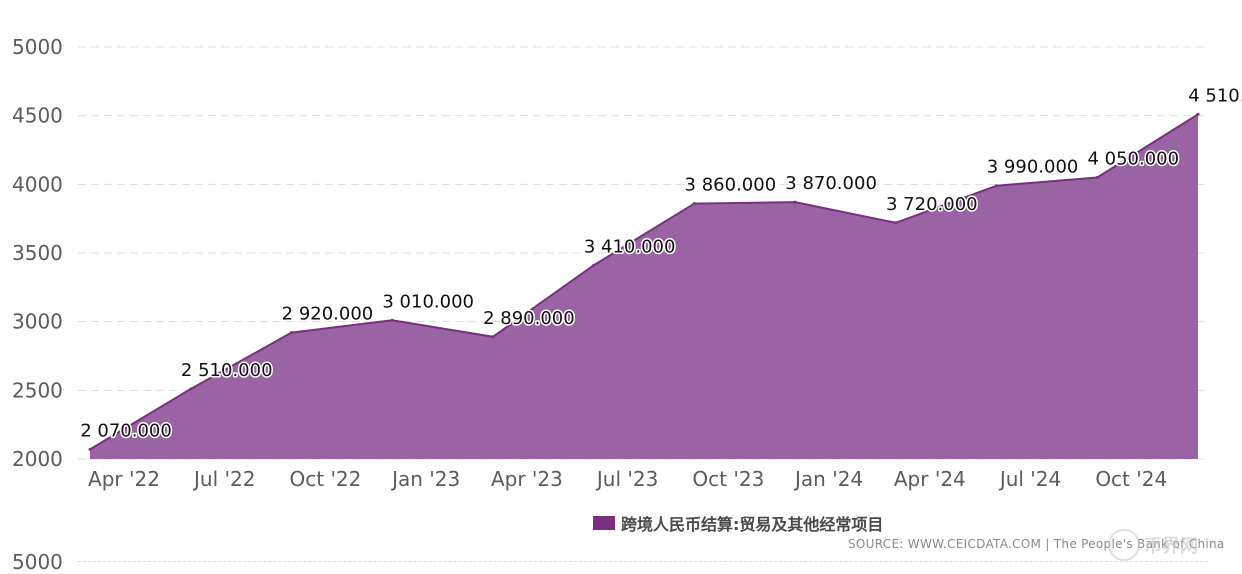 The image size is (1242, 574). I want to click on watermark-text: 币界网, so click(1171, 546).